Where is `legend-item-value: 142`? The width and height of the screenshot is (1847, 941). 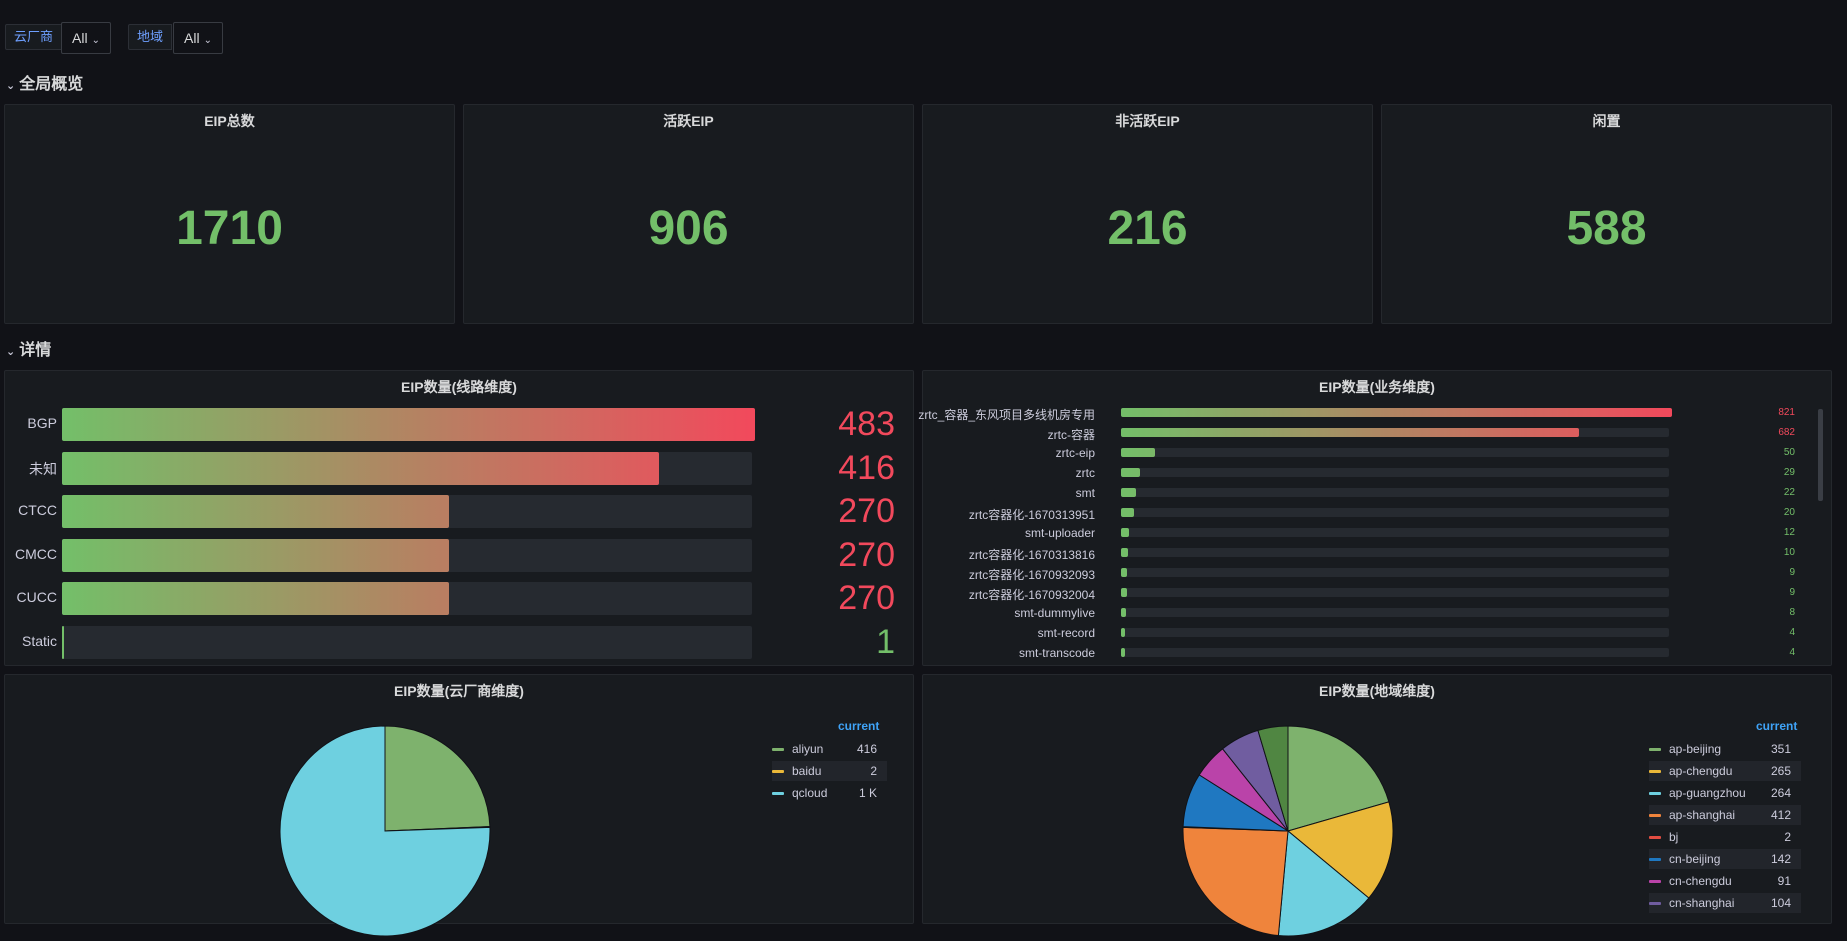 legend-item-value: 142 is located at coordinates (1780, 859).